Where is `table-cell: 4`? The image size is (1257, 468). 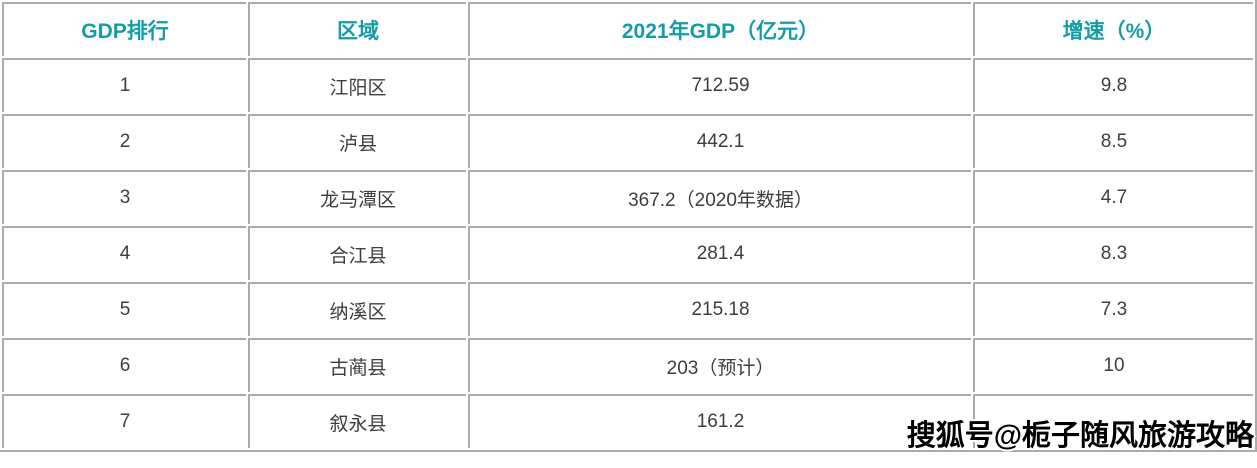
table-cell: 4 is located at coordinates (124, 253).